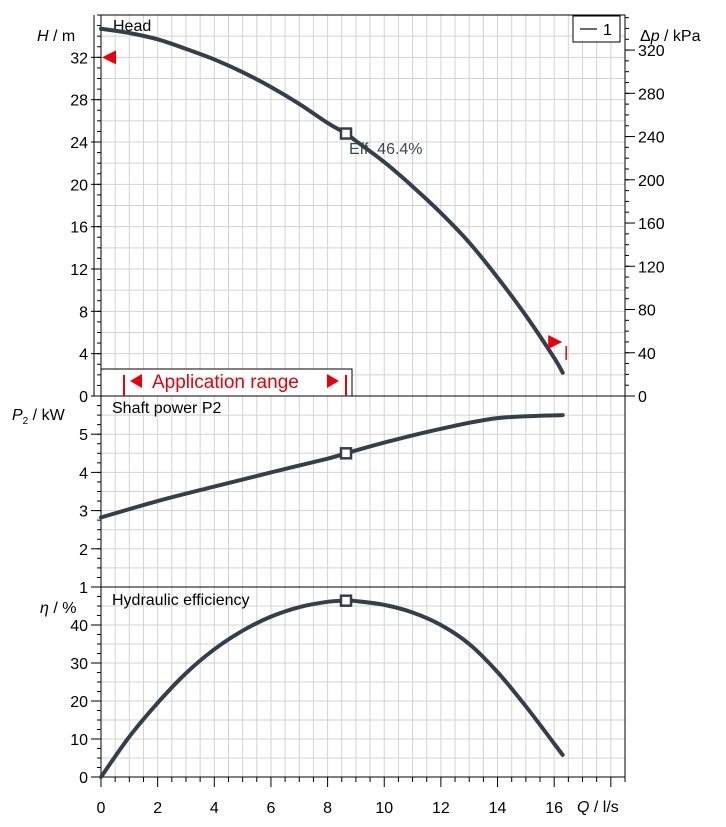  What do you see at coordinates (655, 36) in the screenshot?
I see `pressure-axis-symbol: p` at bounding box center [655, 36].